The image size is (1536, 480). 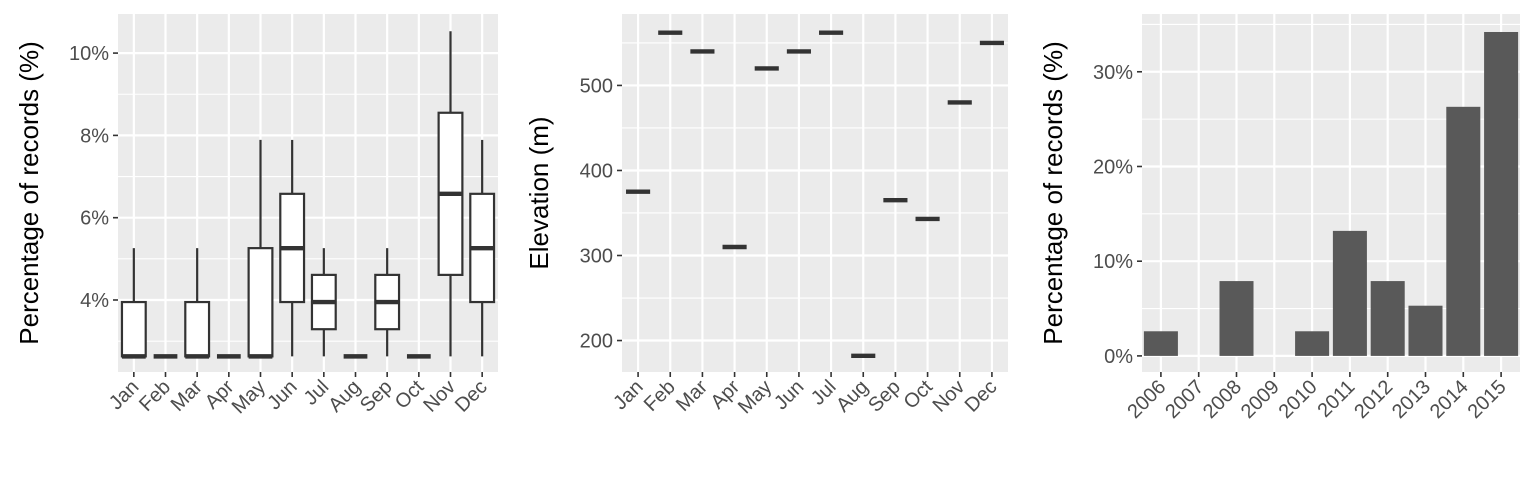 I want to click on bar-2013, so click(x=1425, y=330).